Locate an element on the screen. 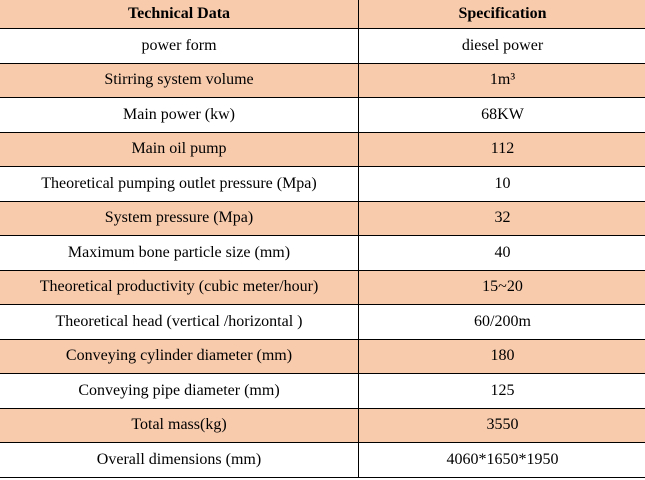 This screenshot has height=480, width=645. row-value: 180 is located at coordinates (501, 356).